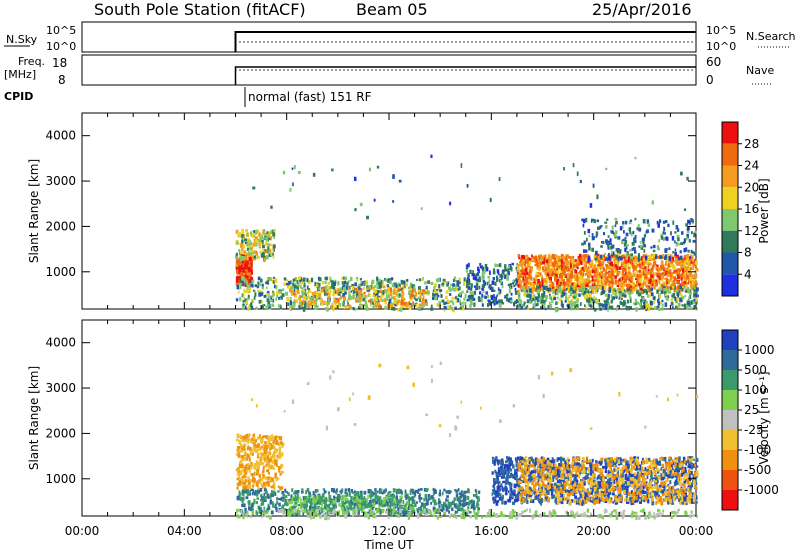 The width and height of the screenshot is (800, 554). What do you see at coordinates (710, 80) in the screenshot?
I see `nave-tick-low: 0` at bounding box center [710, 80].